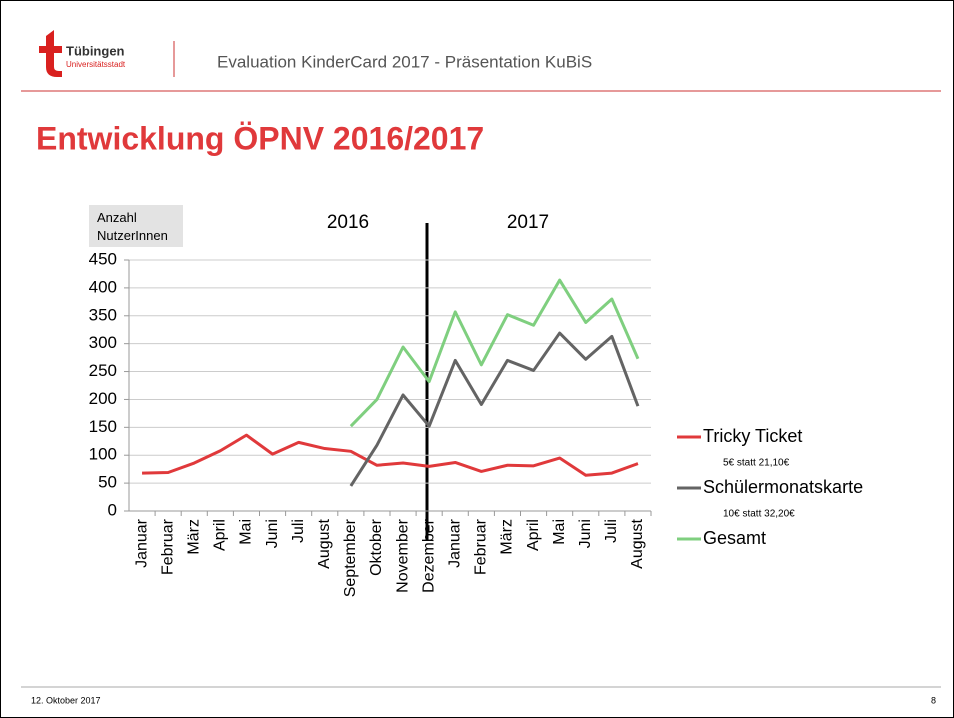  Describe the element at coordinates (752, 436) in the screenshot. I see `legend-label: Tricky Ticket` at that location.